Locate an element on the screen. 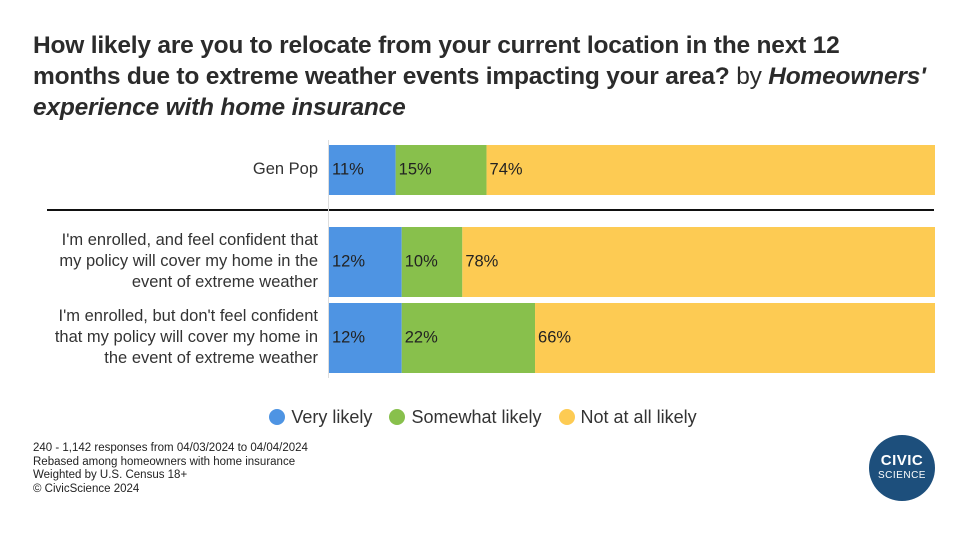 The width and height of the screenshot is (966, 536). title-by: by is located at coordinates (749, 76).